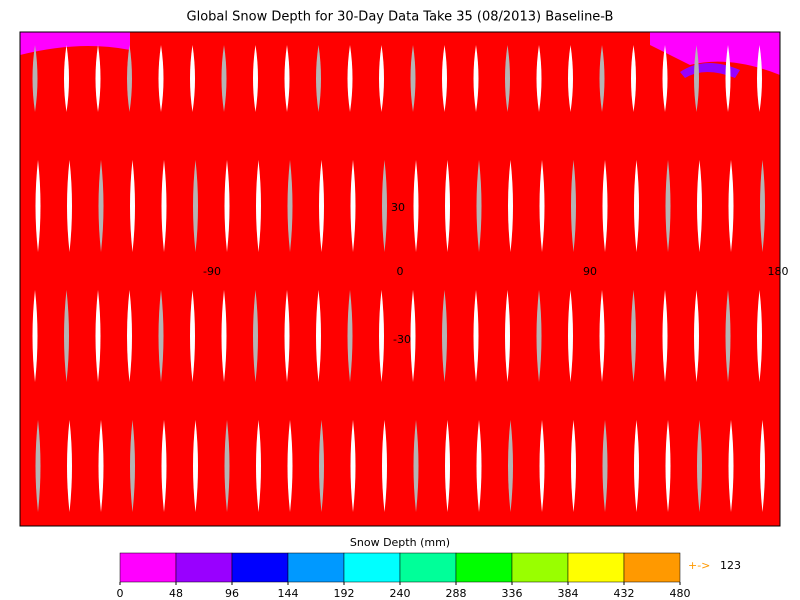 Image resolution: width=800 pixels, height=600 pixels. Describe the element at coordinates (590, 271) in the screenshot. I see `lon-label: 90` at that location.